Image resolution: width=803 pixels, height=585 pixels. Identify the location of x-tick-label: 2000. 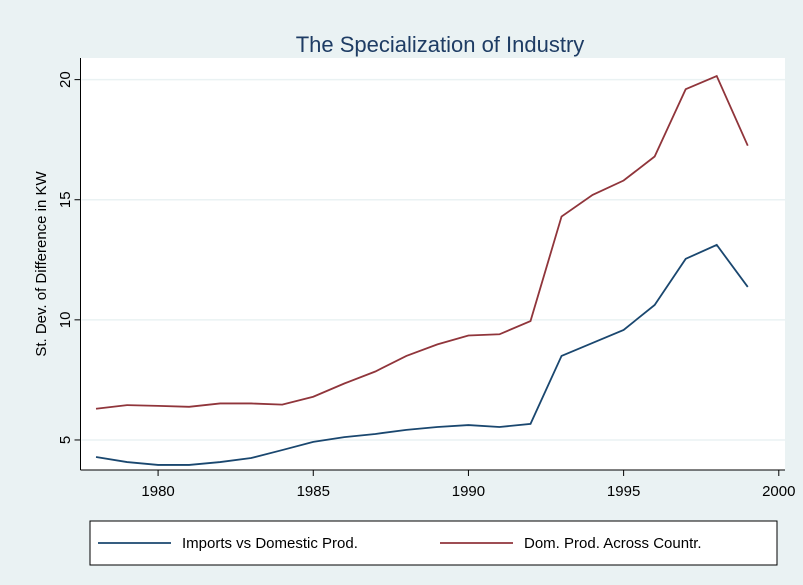
(778, 491).